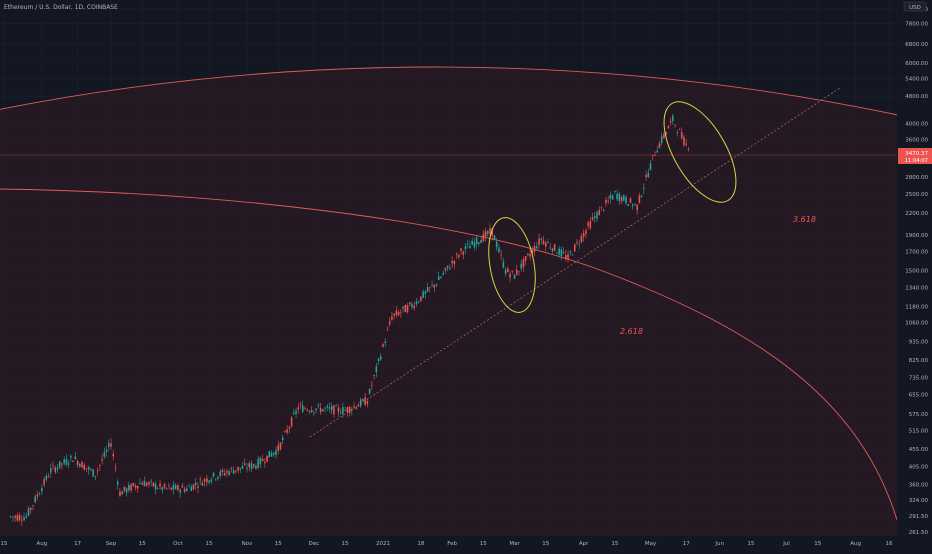 Image resolution: width=932 pixels, height=554 pixels. I want to click on price-axis, so click(914, 275).